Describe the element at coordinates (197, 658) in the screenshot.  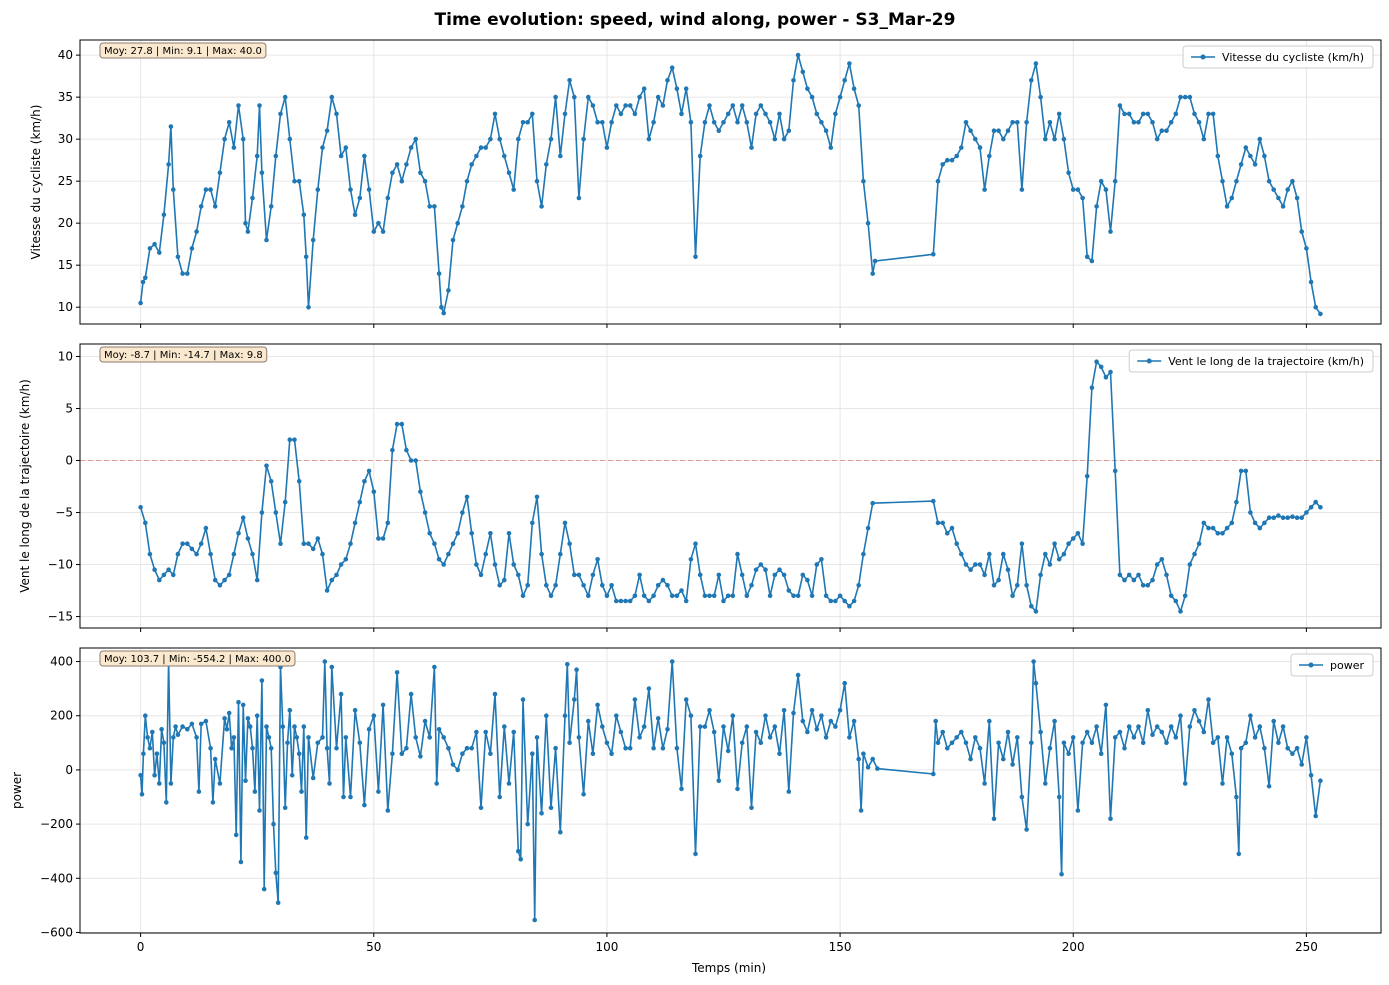
I see `stats-box: Moy: 103.7 | Min: -554.2 | Max: 400.0` at that location.